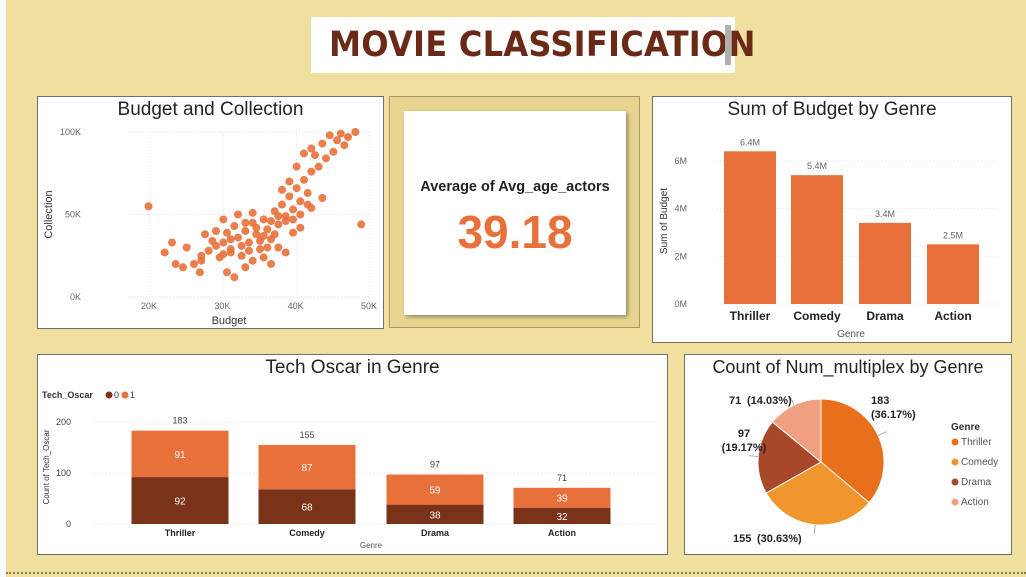  What do you see at coordinates (149, 306) in the screenshot?
I see `x-tick-label: 20K` at bounding box center [149, 306].